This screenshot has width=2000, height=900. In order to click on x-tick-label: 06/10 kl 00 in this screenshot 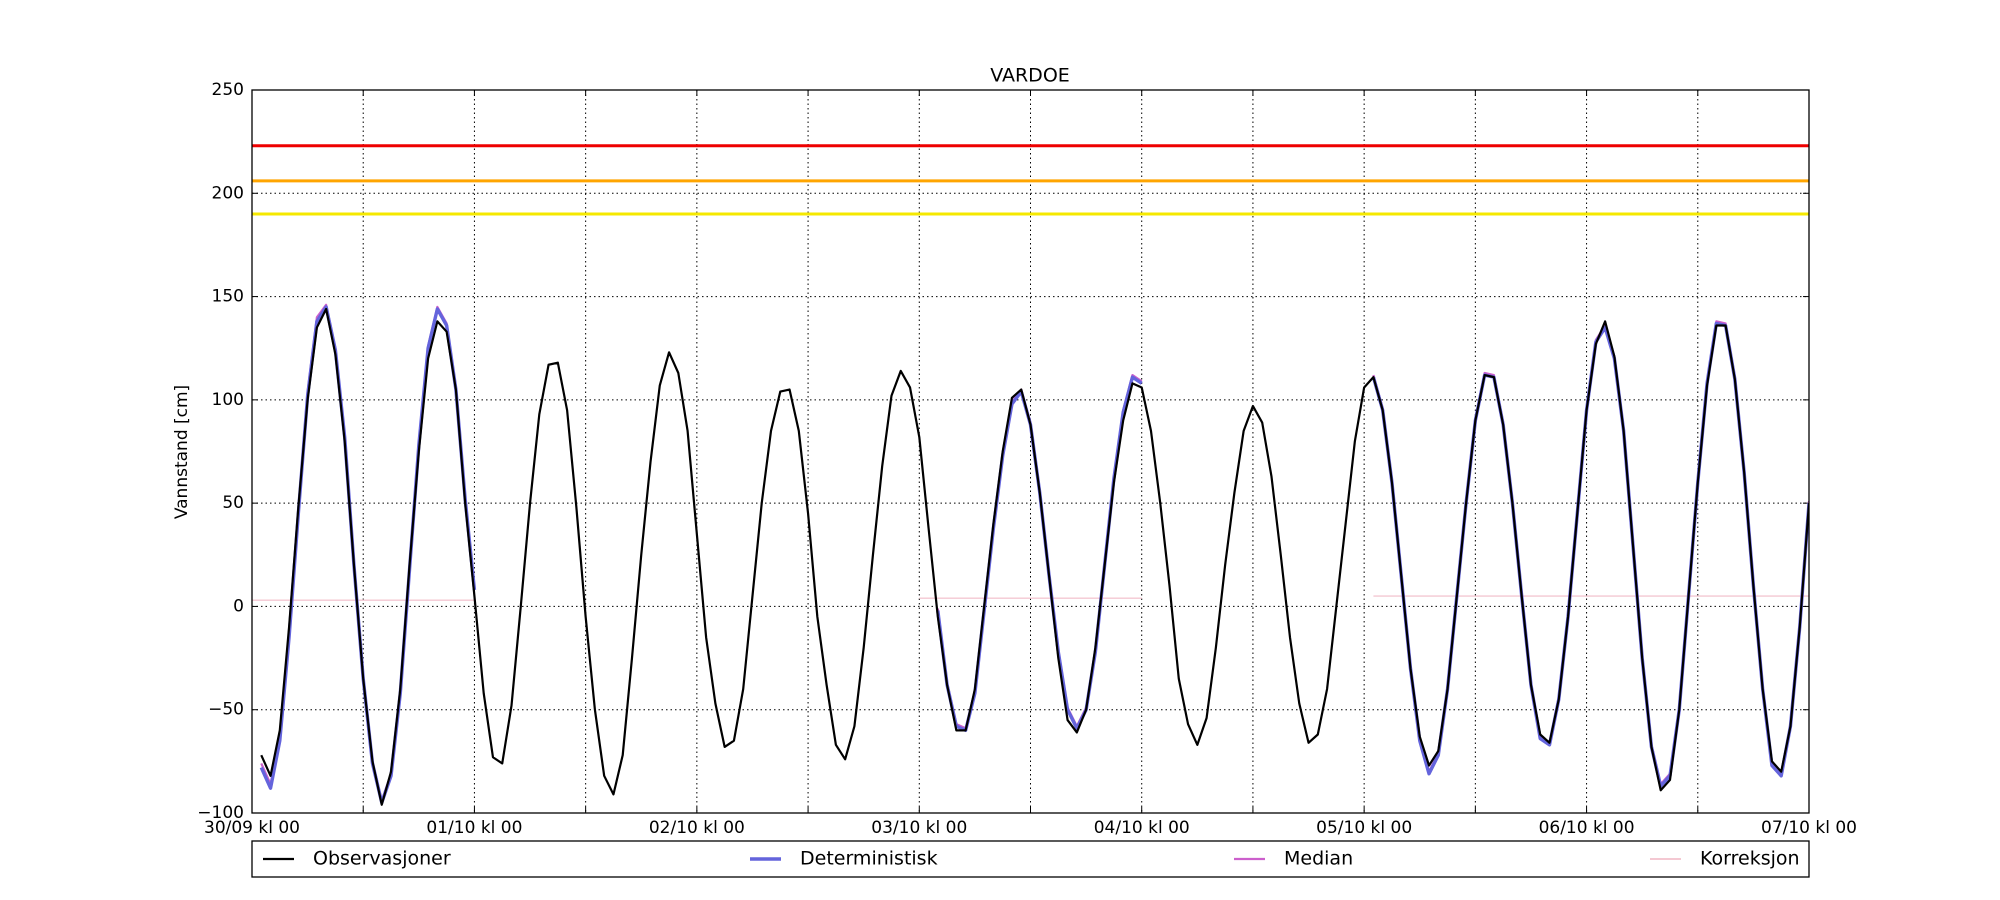, I will do `click(1587, 828)`.